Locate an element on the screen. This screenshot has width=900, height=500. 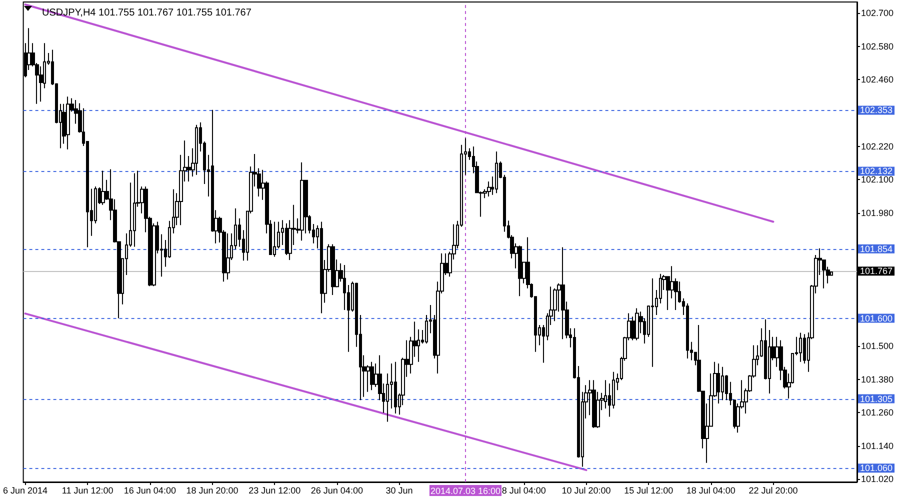
ref-line-label: 101.854 is located at coordinates (876, 249).